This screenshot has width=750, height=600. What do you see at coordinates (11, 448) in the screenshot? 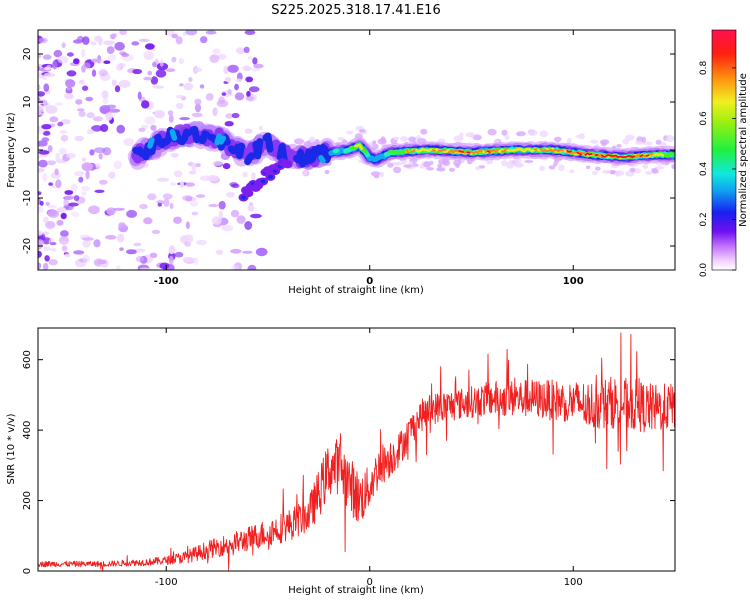
I see `snr-y-label: SNR (10 * v/v)` at bounding box center [11, 448].